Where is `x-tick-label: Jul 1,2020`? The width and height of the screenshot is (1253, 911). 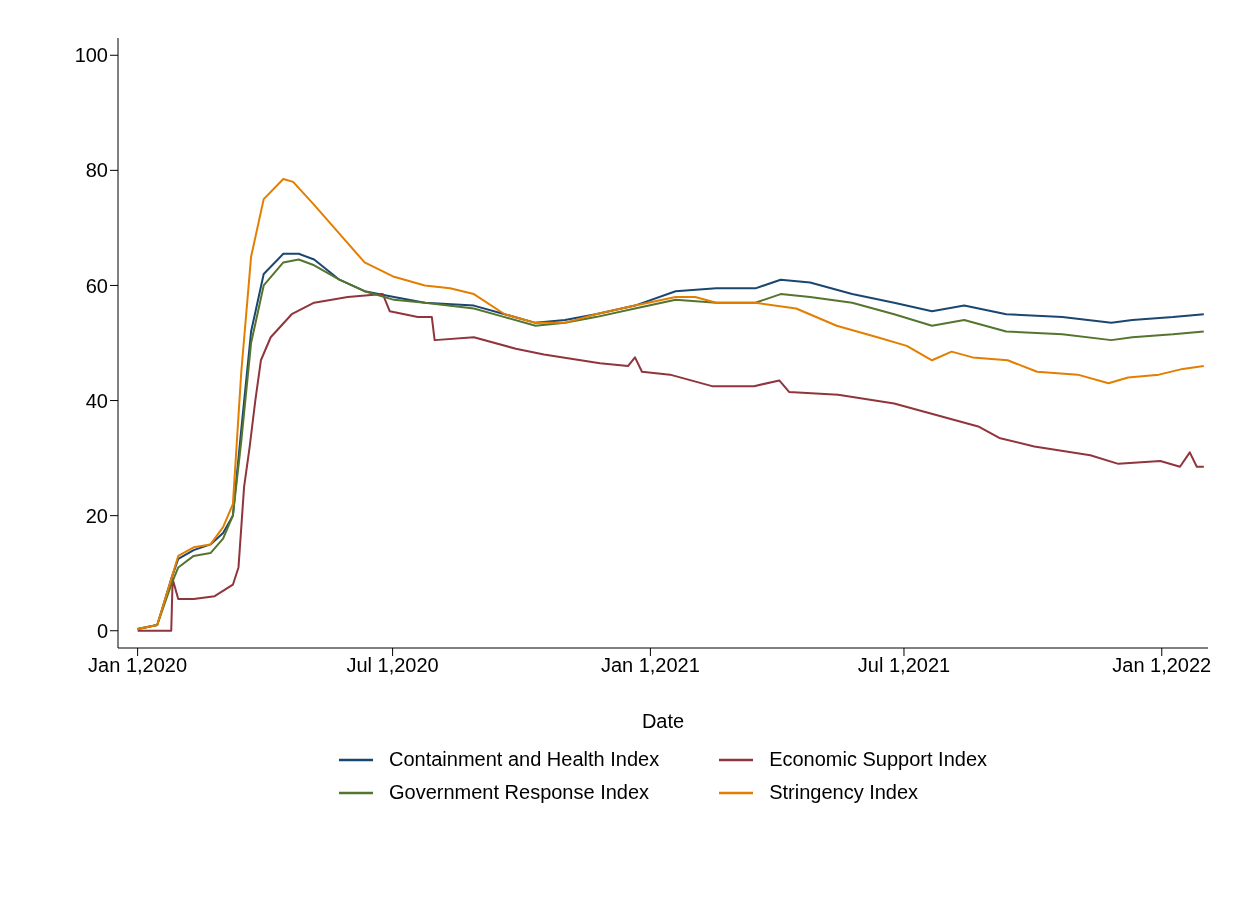
x-tick-label: Jul 1,2020 is located at coordinates (392, 665).